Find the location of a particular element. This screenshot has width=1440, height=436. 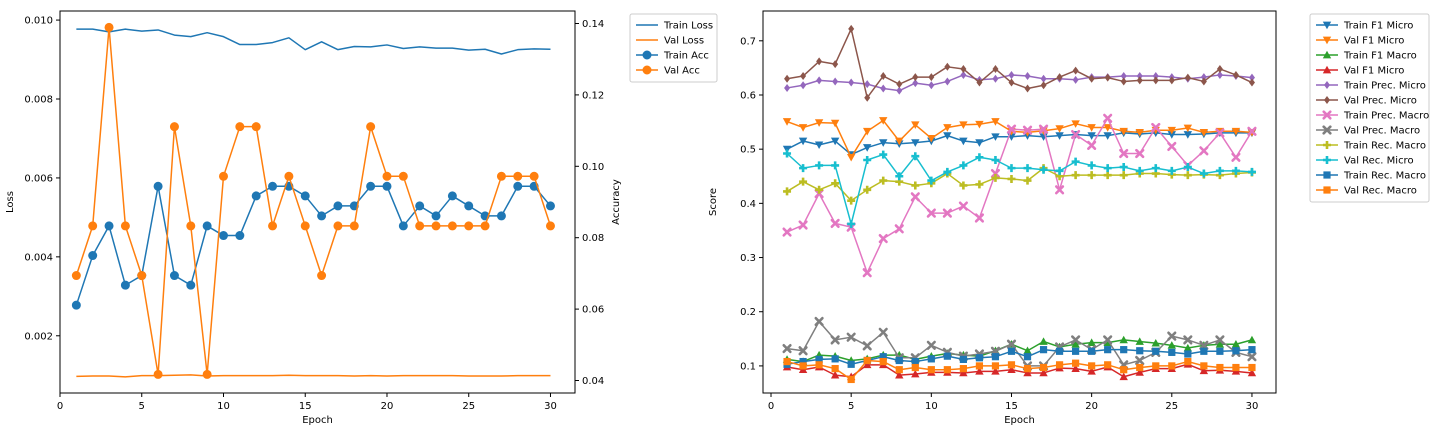

y-tick-label: 0.3 is located at coordinates (748, 258).